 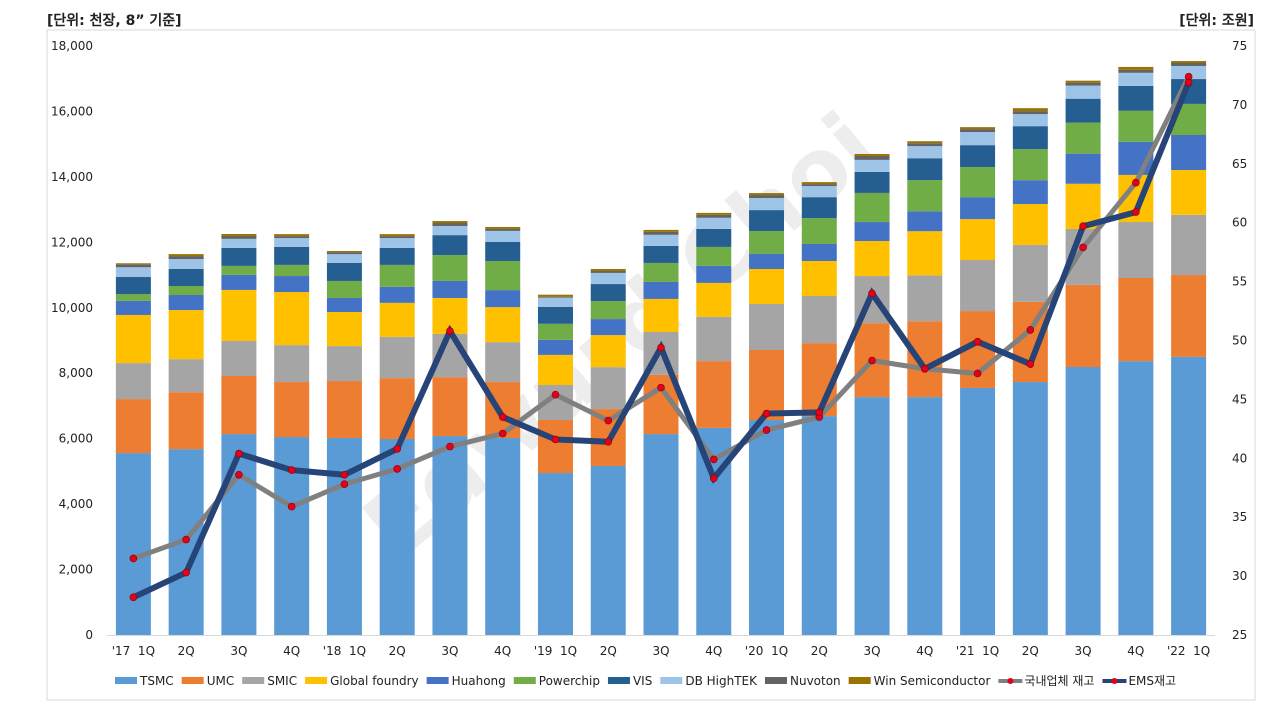 What do you see at coordinates (1239, 282) in the screenshot?
I see `y2-tick-label: 55` at bounding box center [1239, 282].